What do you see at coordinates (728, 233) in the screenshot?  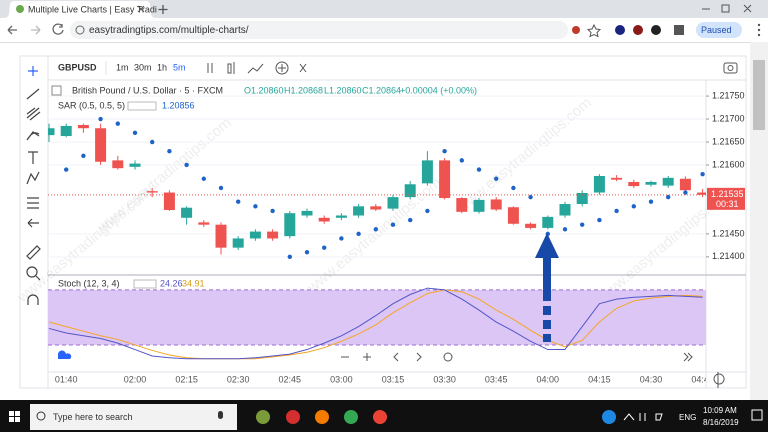 I see `y-tick-label: 1.21450` at bounding box center [728, 233].